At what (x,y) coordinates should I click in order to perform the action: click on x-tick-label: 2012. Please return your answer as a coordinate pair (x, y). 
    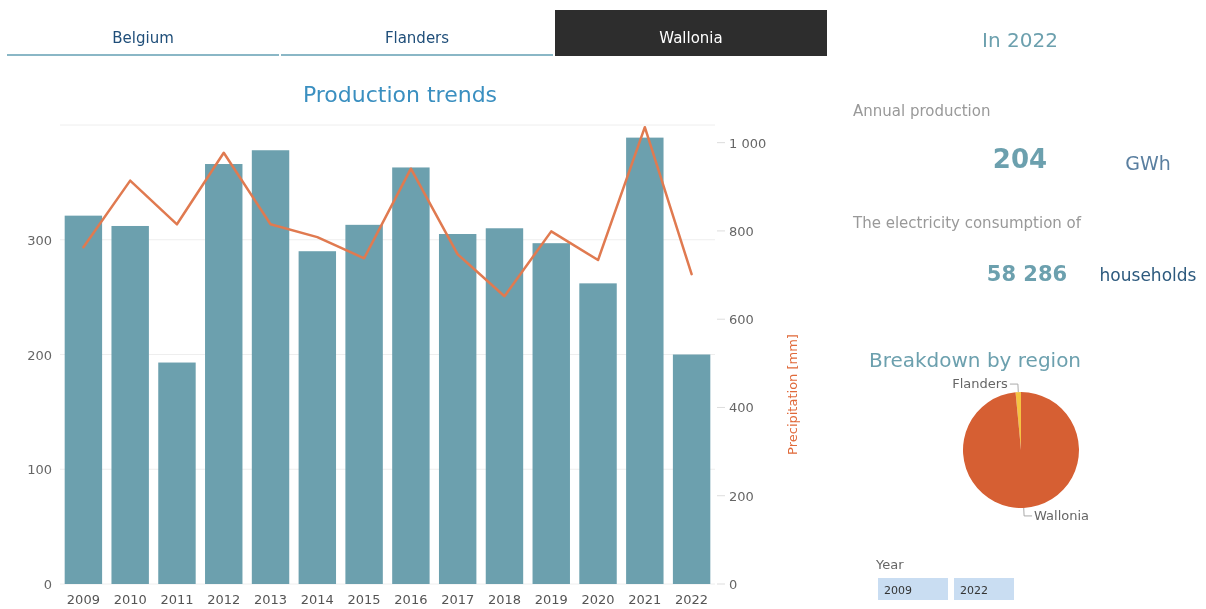
    Looking at the image, I should click on (224, 599).